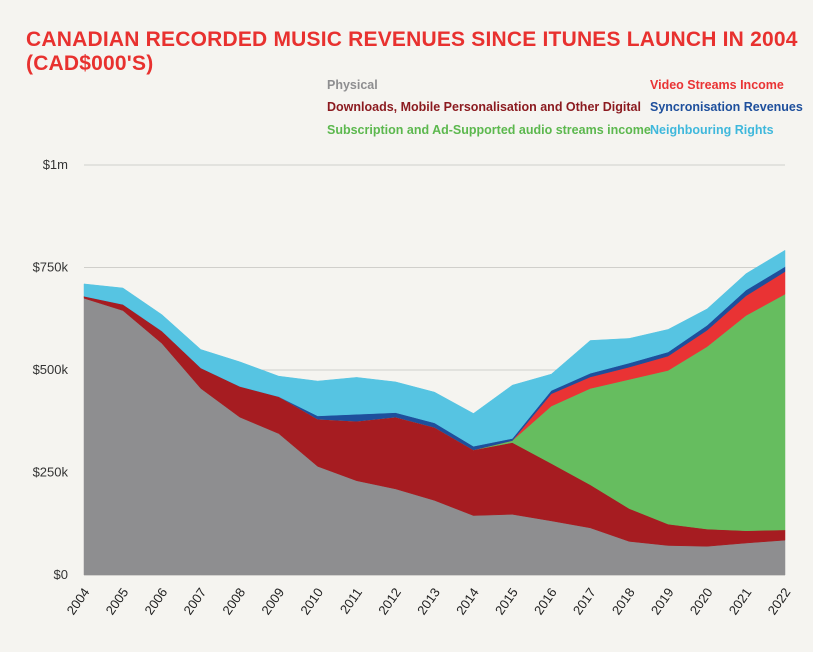 The width and height of the screenshot is (813, 652). Describe the element at coordinates (584, 601) in the screenshot. I see `x-tick-label: 2017` at that location.